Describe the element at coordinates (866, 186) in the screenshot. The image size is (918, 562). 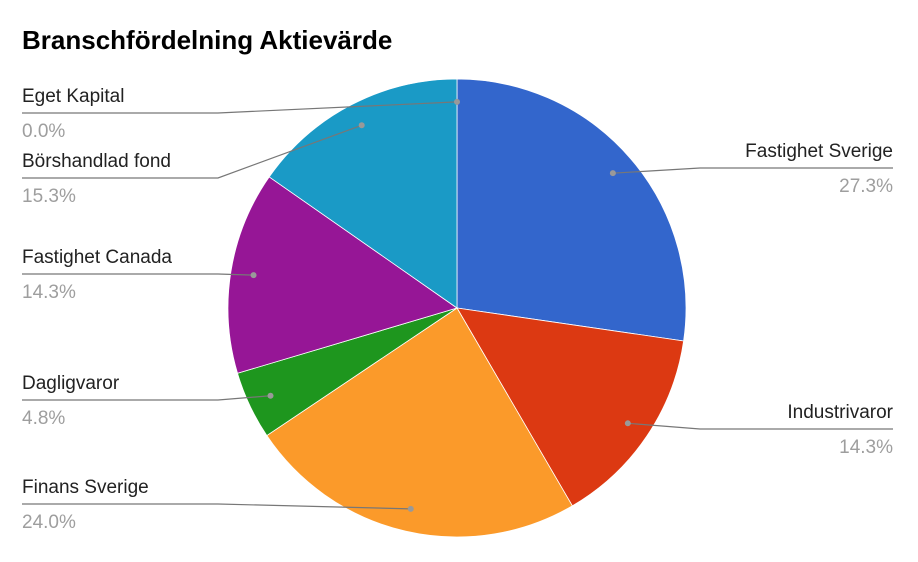
I see `slice-value-label: 27.3%` at that location.